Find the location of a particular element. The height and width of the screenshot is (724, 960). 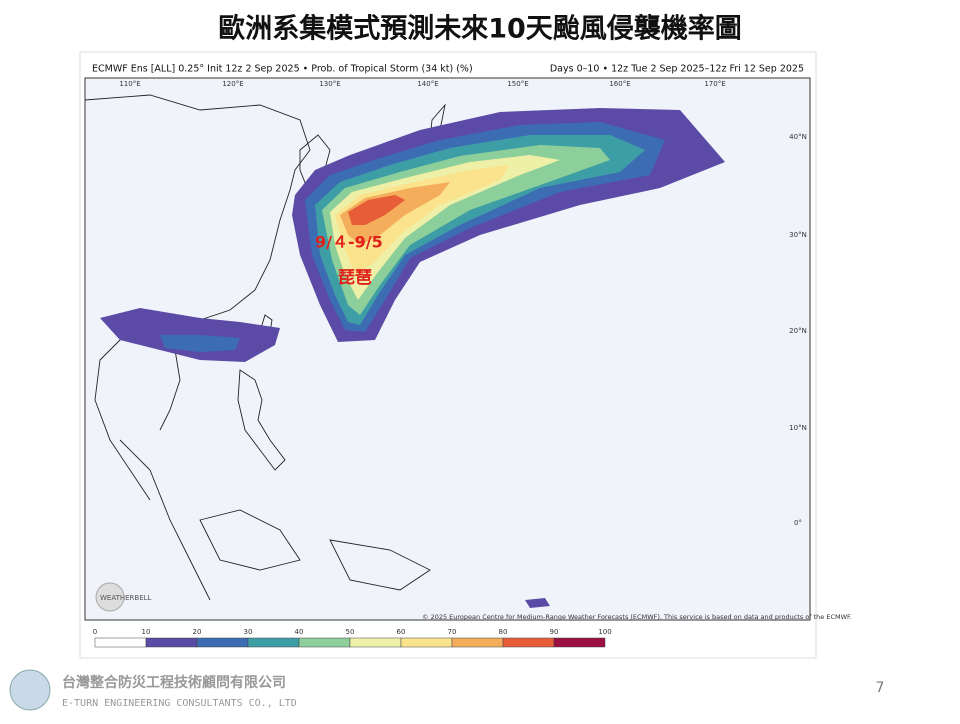

colorbar-tick-label: 100 is located at coordinates (604, 632).